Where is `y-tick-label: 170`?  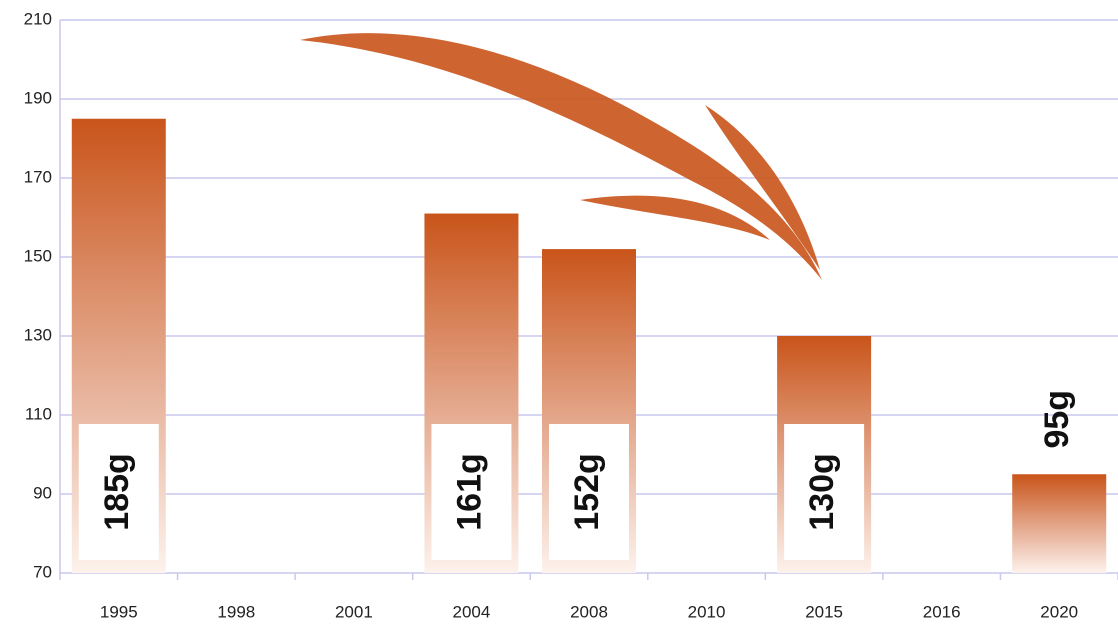
y-tick-label: 170 is located at coordinates (38, 176).